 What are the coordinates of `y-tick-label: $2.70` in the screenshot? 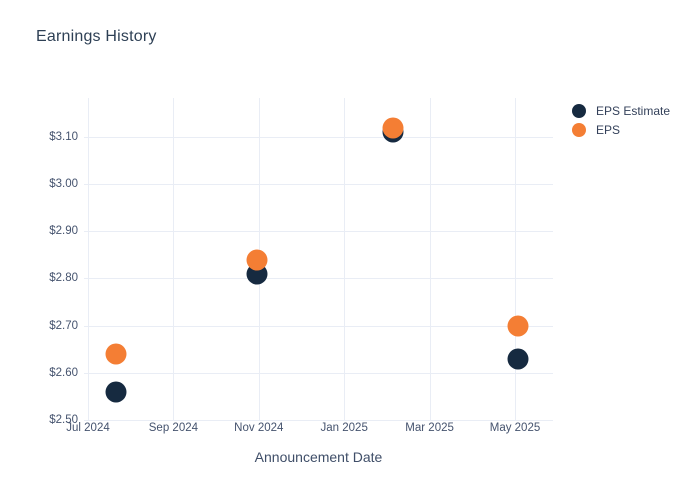 It's located at (63, 325).